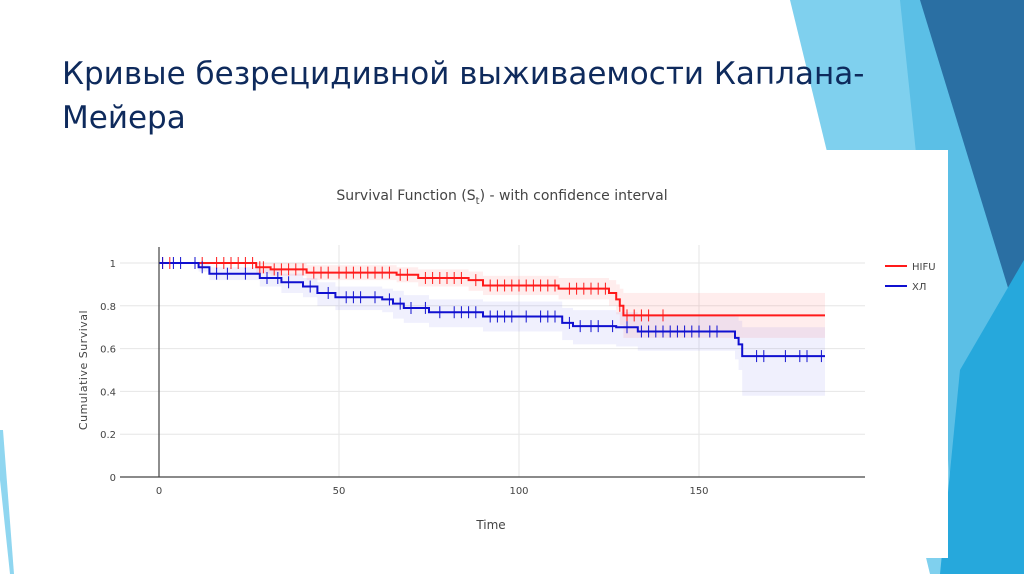 The image size is (1024, 574). What do you see at coordinates (113, 264) in the screenshot?
I see `y-tick-label: 1` at bounding box center [113, 264].